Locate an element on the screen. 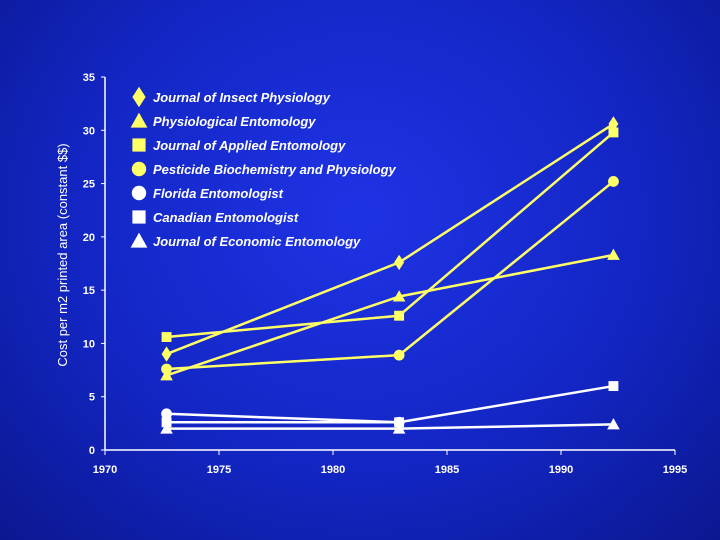 The image size is (720, 540). legend-item: Journal of Applied Entomology is located at coordinates (239, 145).